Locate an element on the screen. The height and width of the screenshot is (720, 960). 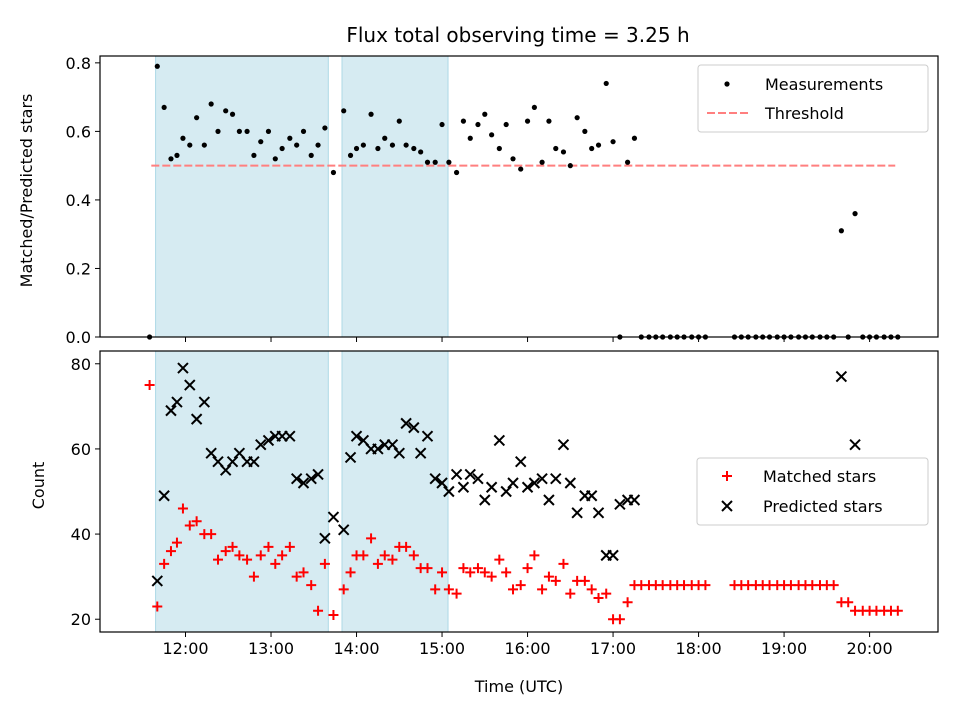
x-tick-label: 12:00 is located at coordinates (185, 648).